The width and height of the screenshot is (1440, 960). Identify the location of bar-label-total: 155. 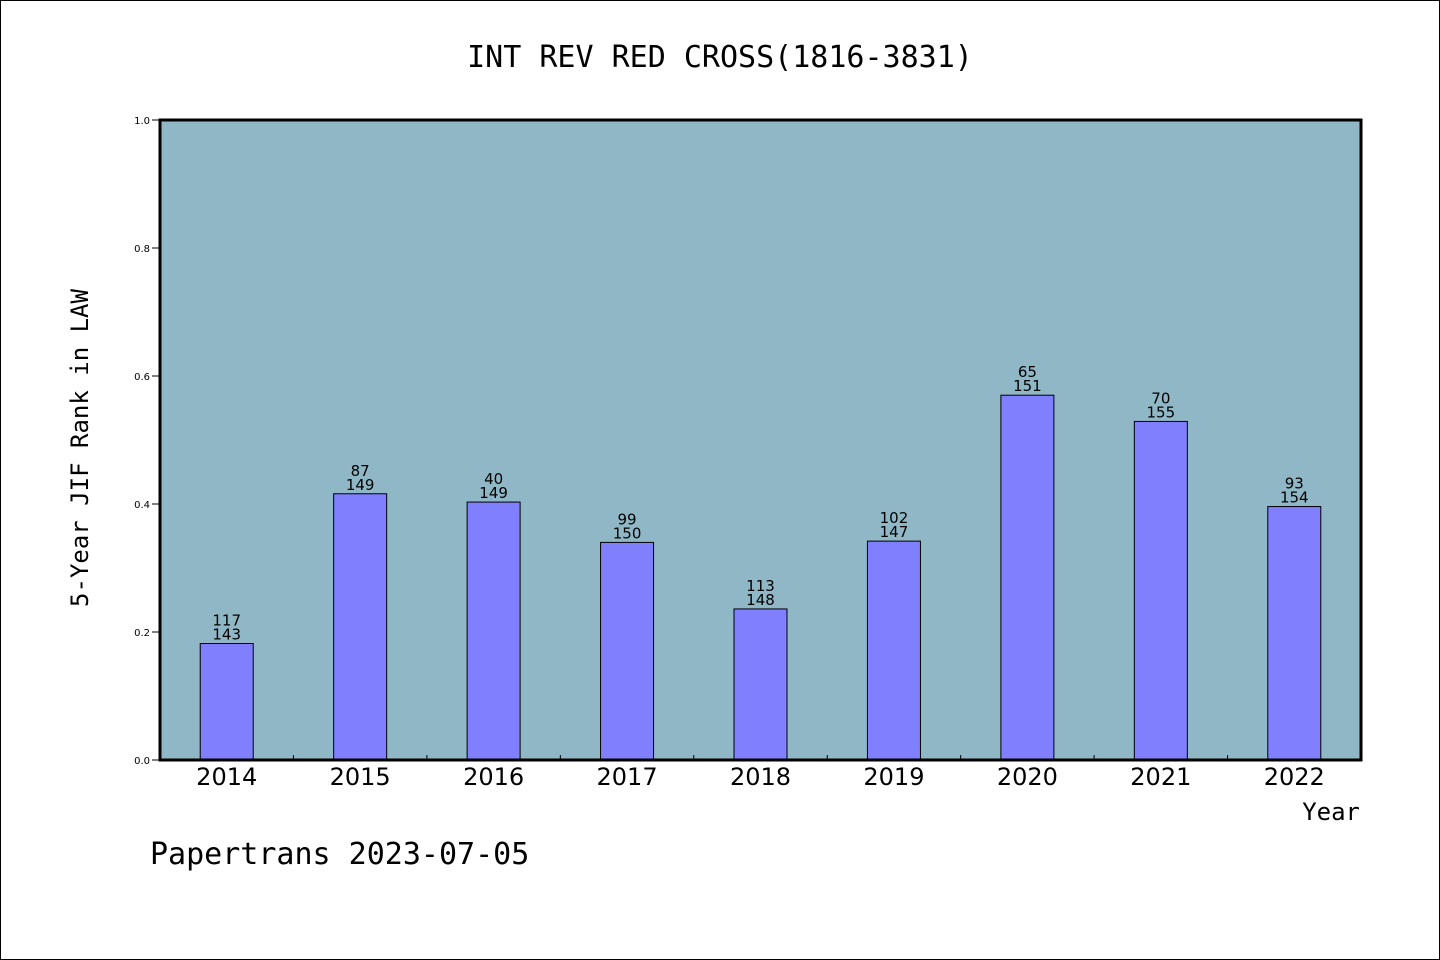
(1161, 412).